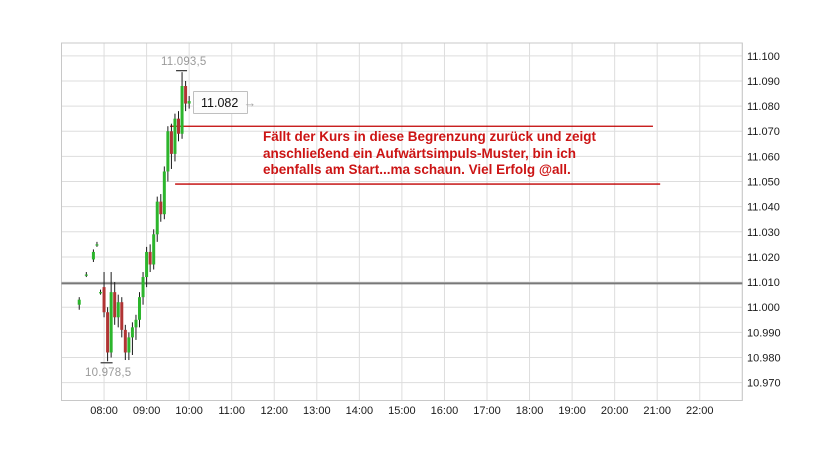 The height and width of the screenshot is (466, 832). I want to click on svg-text: 13:00, so click(317, 411).